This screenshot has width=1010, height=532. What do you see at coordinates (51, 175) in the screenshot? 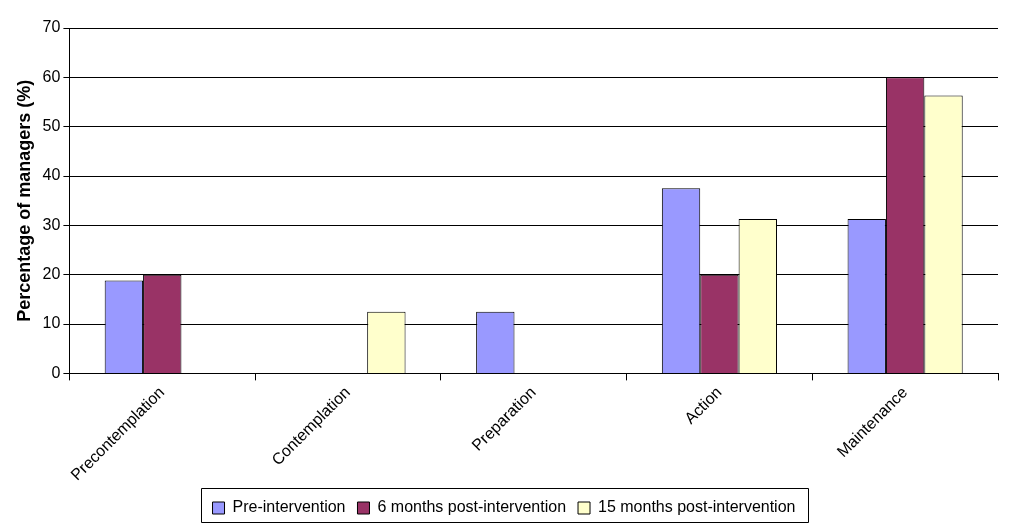
I see `y-tick-label: 40` at bounding box center [51, 175].